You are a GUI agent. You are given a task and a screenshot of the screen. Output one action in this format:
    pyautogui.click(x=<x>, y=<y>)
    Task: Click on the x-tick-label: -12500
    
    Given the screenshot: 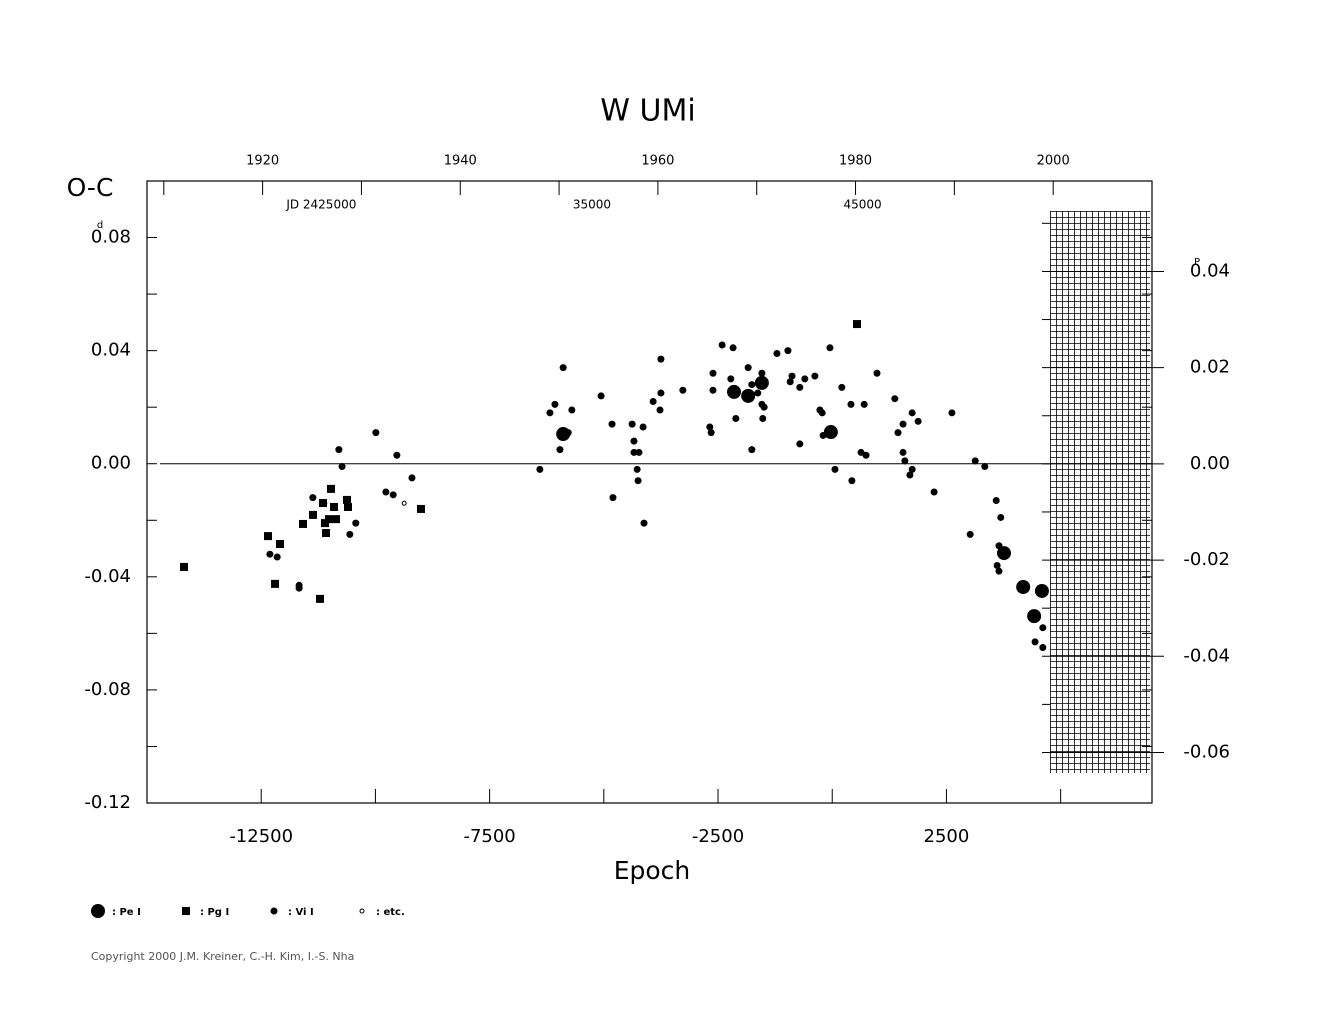 What is the action you would take?
    pyautogui.click(x=261, y=836)
    